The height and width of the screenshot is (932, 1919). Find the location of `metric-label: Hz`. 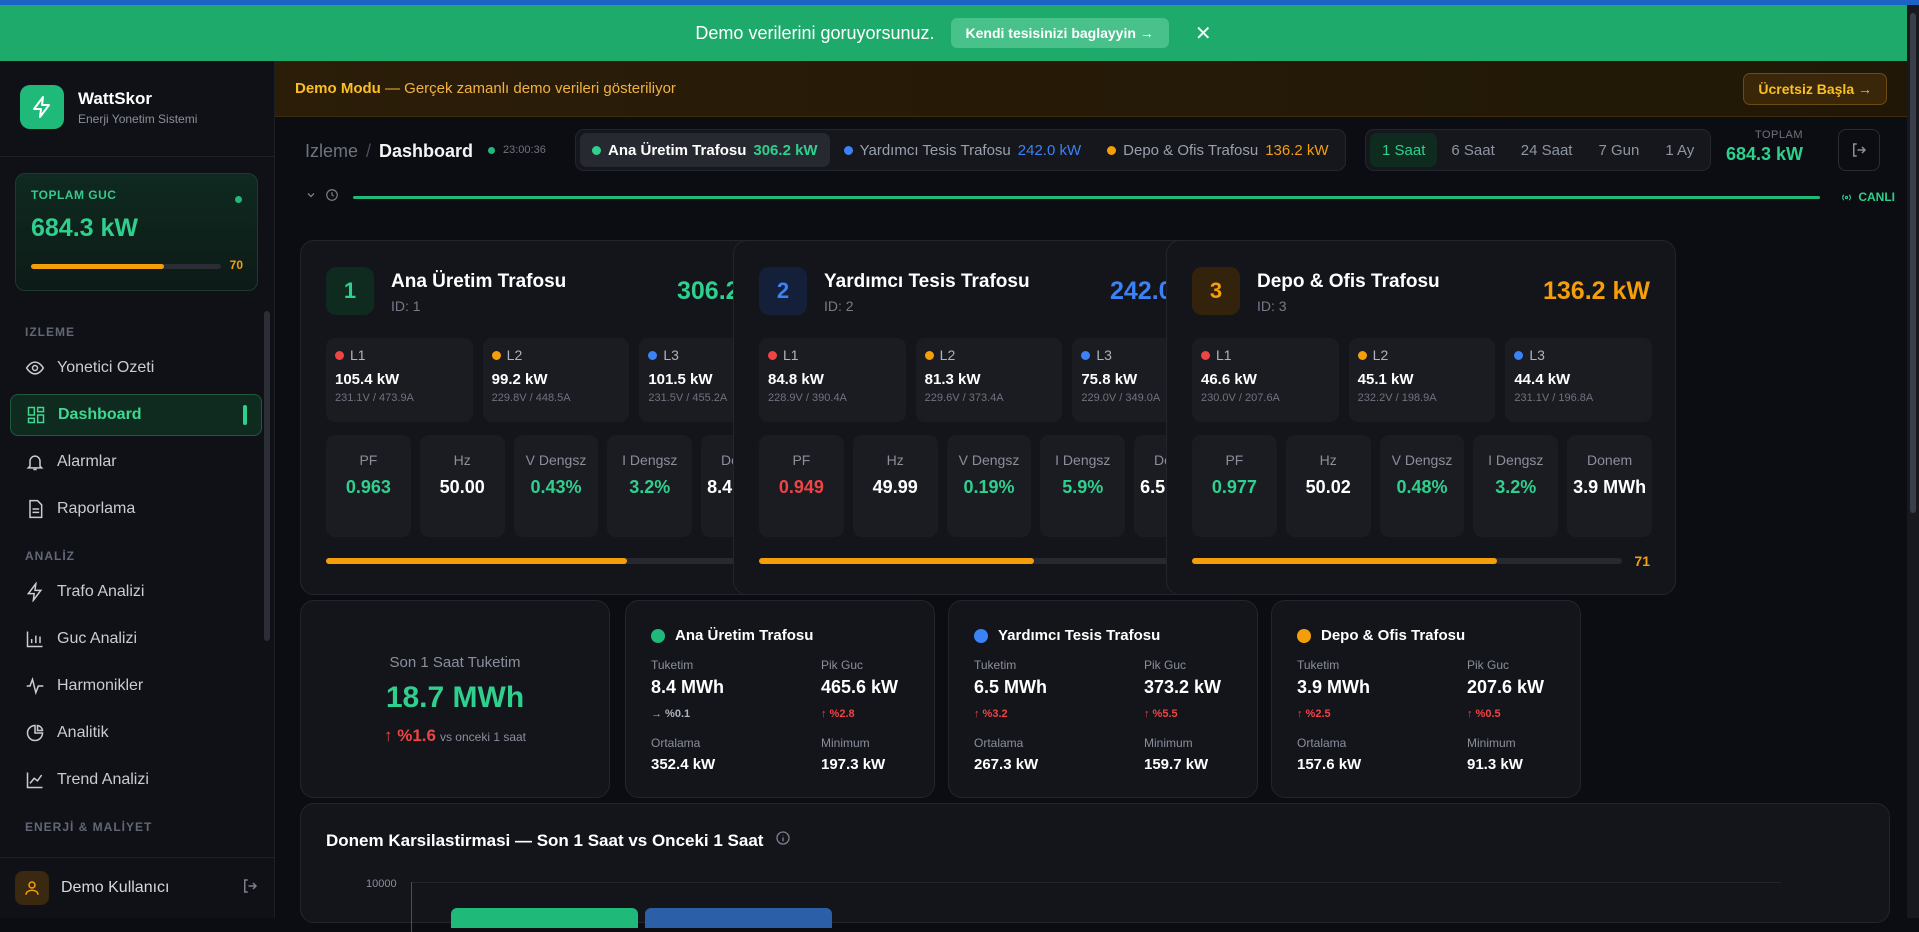

metric-label: Hz is located at coordinates (462, 460).